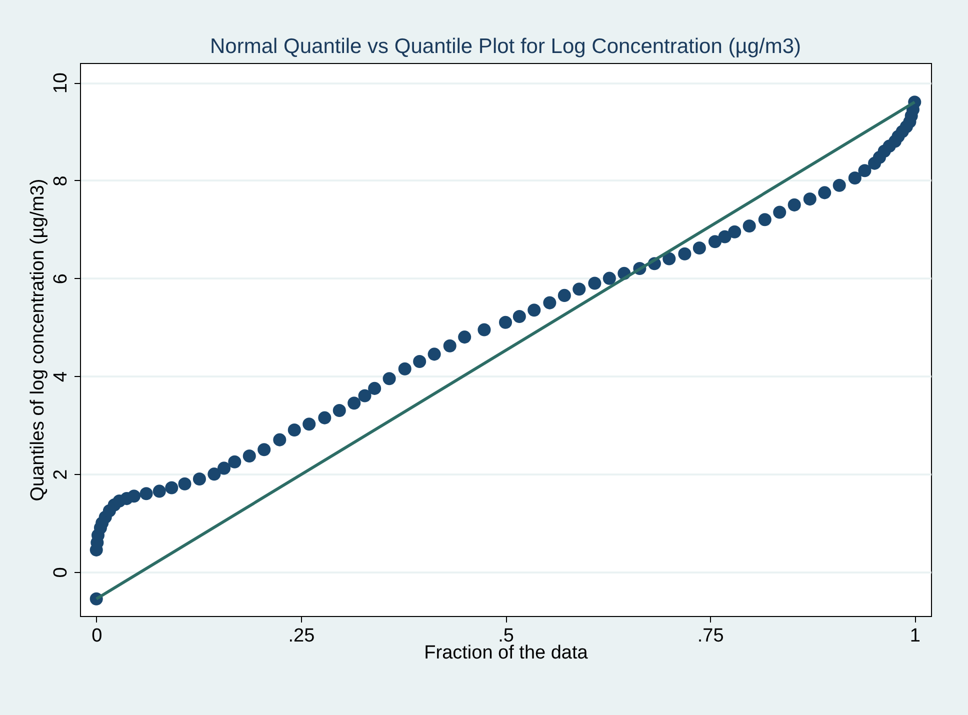  I want to click on y-axis-title: Quantiles of log concentration (µg/m3), so click(38, 340).